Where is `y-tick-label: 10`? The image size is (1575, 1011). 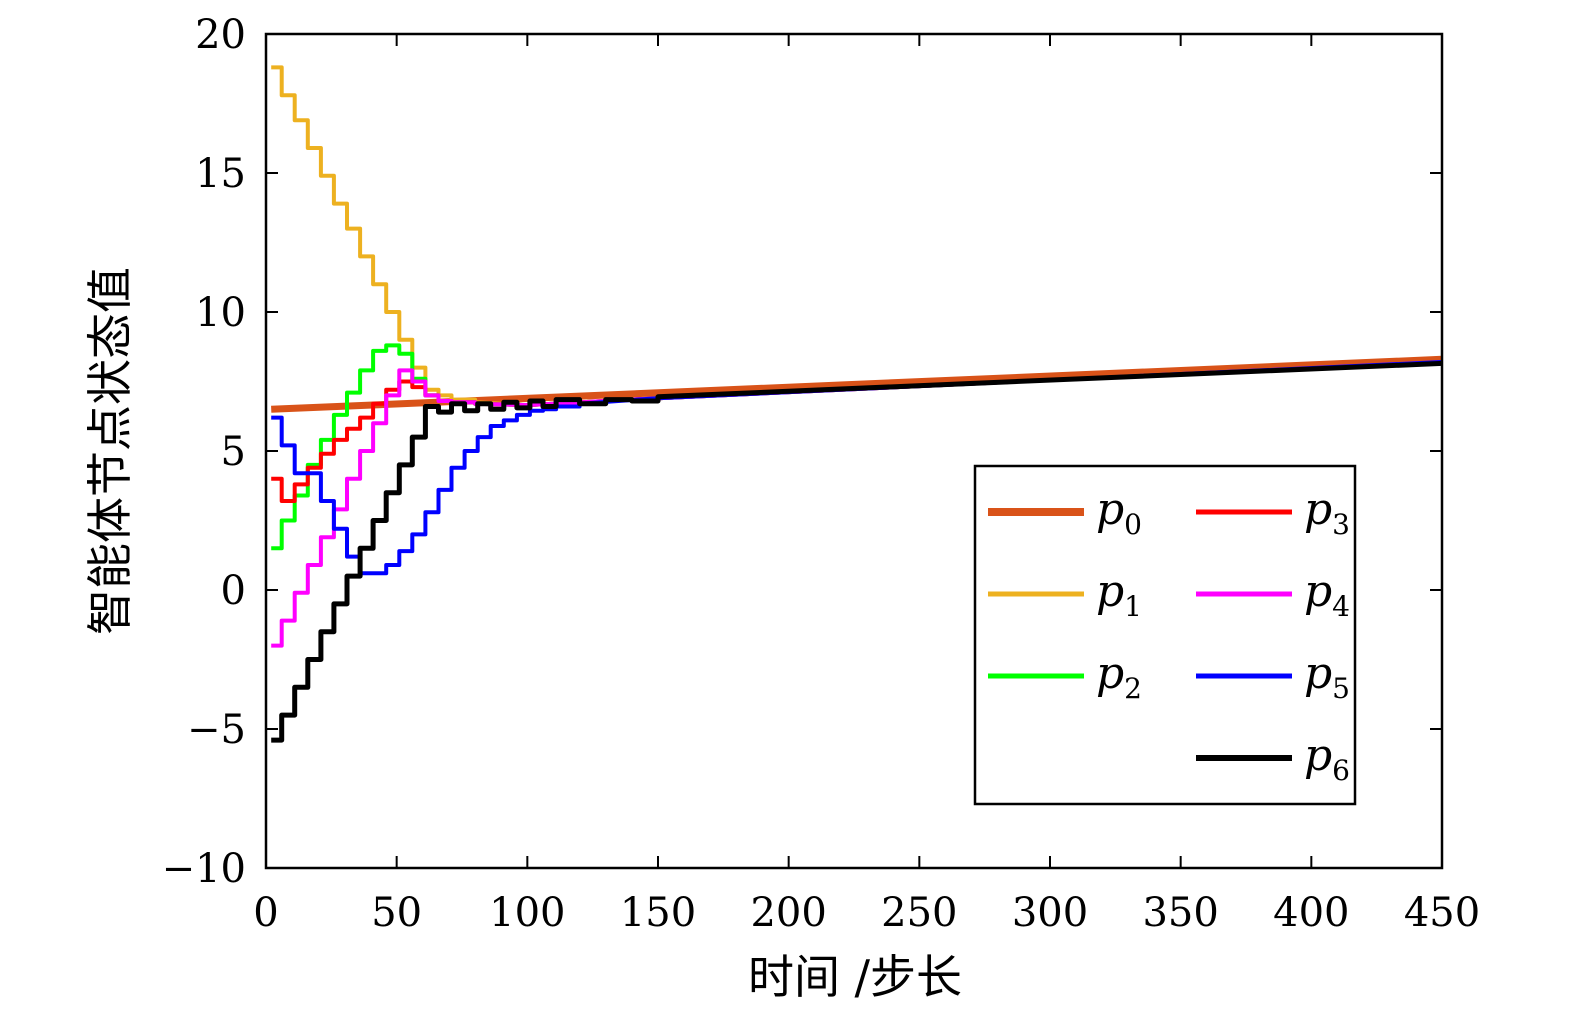 y-tick-label: 10 is located at coordinates (220, 313).